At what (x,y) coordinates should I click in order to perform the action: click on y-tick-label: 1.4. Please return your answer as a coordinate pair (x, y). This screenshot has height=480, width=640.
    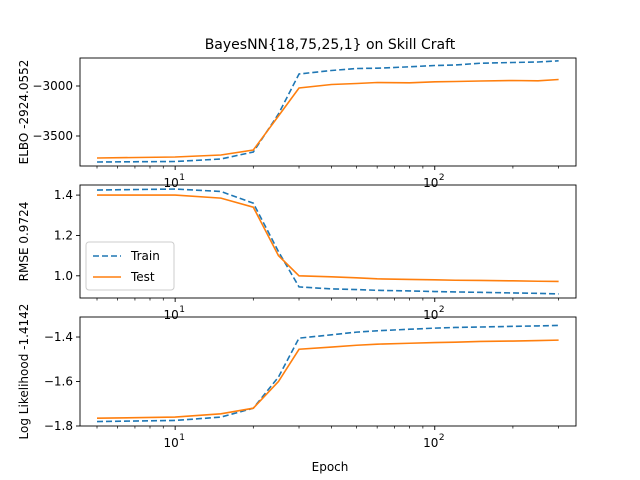
    Looking at the image, I should click on (63, 195).